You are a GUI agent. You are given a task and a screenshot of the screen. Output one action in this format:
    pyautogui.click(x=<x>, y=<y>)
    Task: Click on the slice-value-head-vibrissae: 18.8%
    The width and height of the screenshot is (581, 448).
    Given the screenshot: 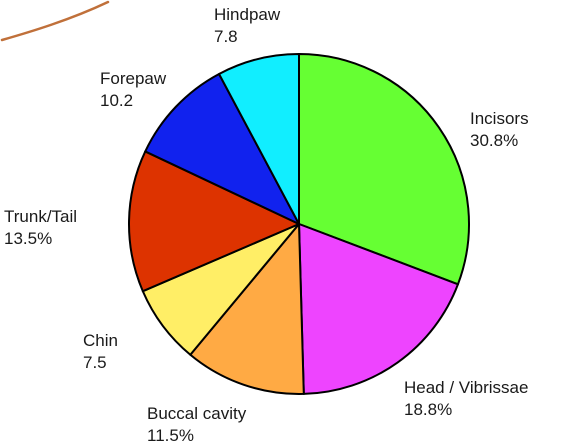 What is the action you would take?
    pyautogui.click(x=428, y=409)
    